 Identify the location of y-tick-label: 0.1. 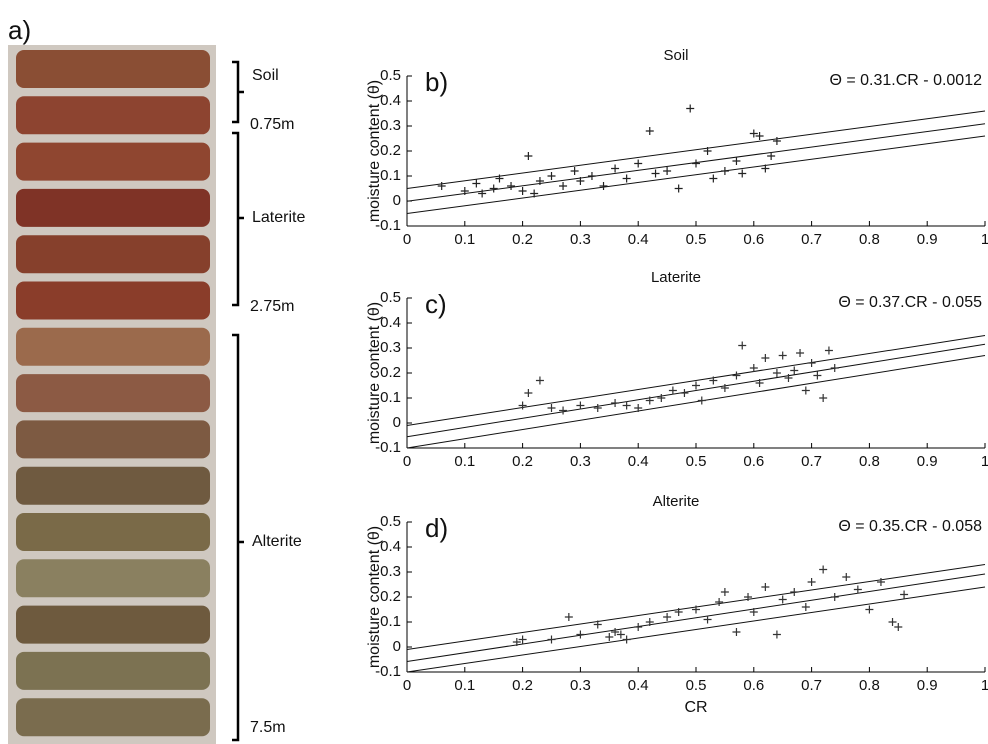
(390, 175).